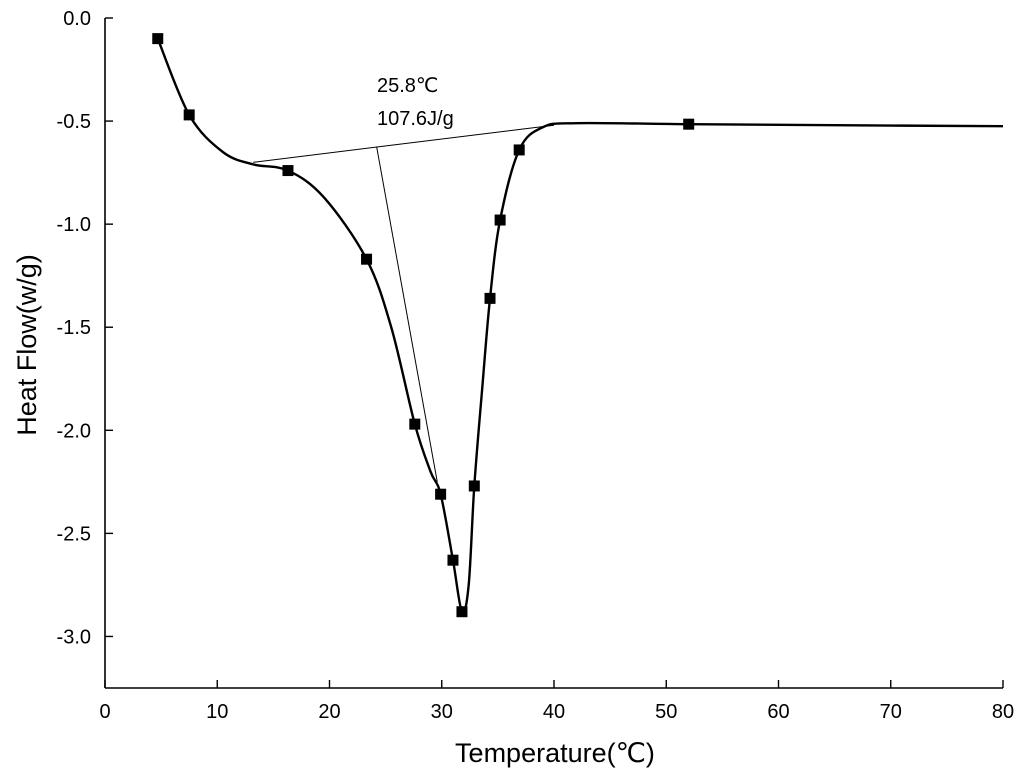 Image resolution: width=1024 pixels, height=777 pixels. What do you see at coordinates (217, 712) in the screenshot?
I see `x-tick-label: 10` at bounding box center [217, 712].